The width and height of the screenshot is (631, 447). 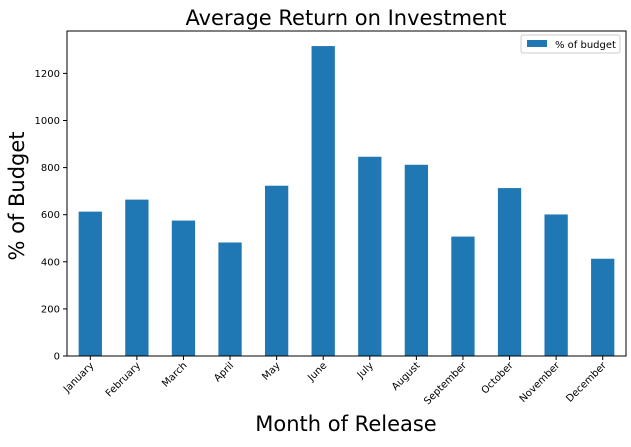 I want to click on y-tick-label: 600, so click(x=50, y=215).